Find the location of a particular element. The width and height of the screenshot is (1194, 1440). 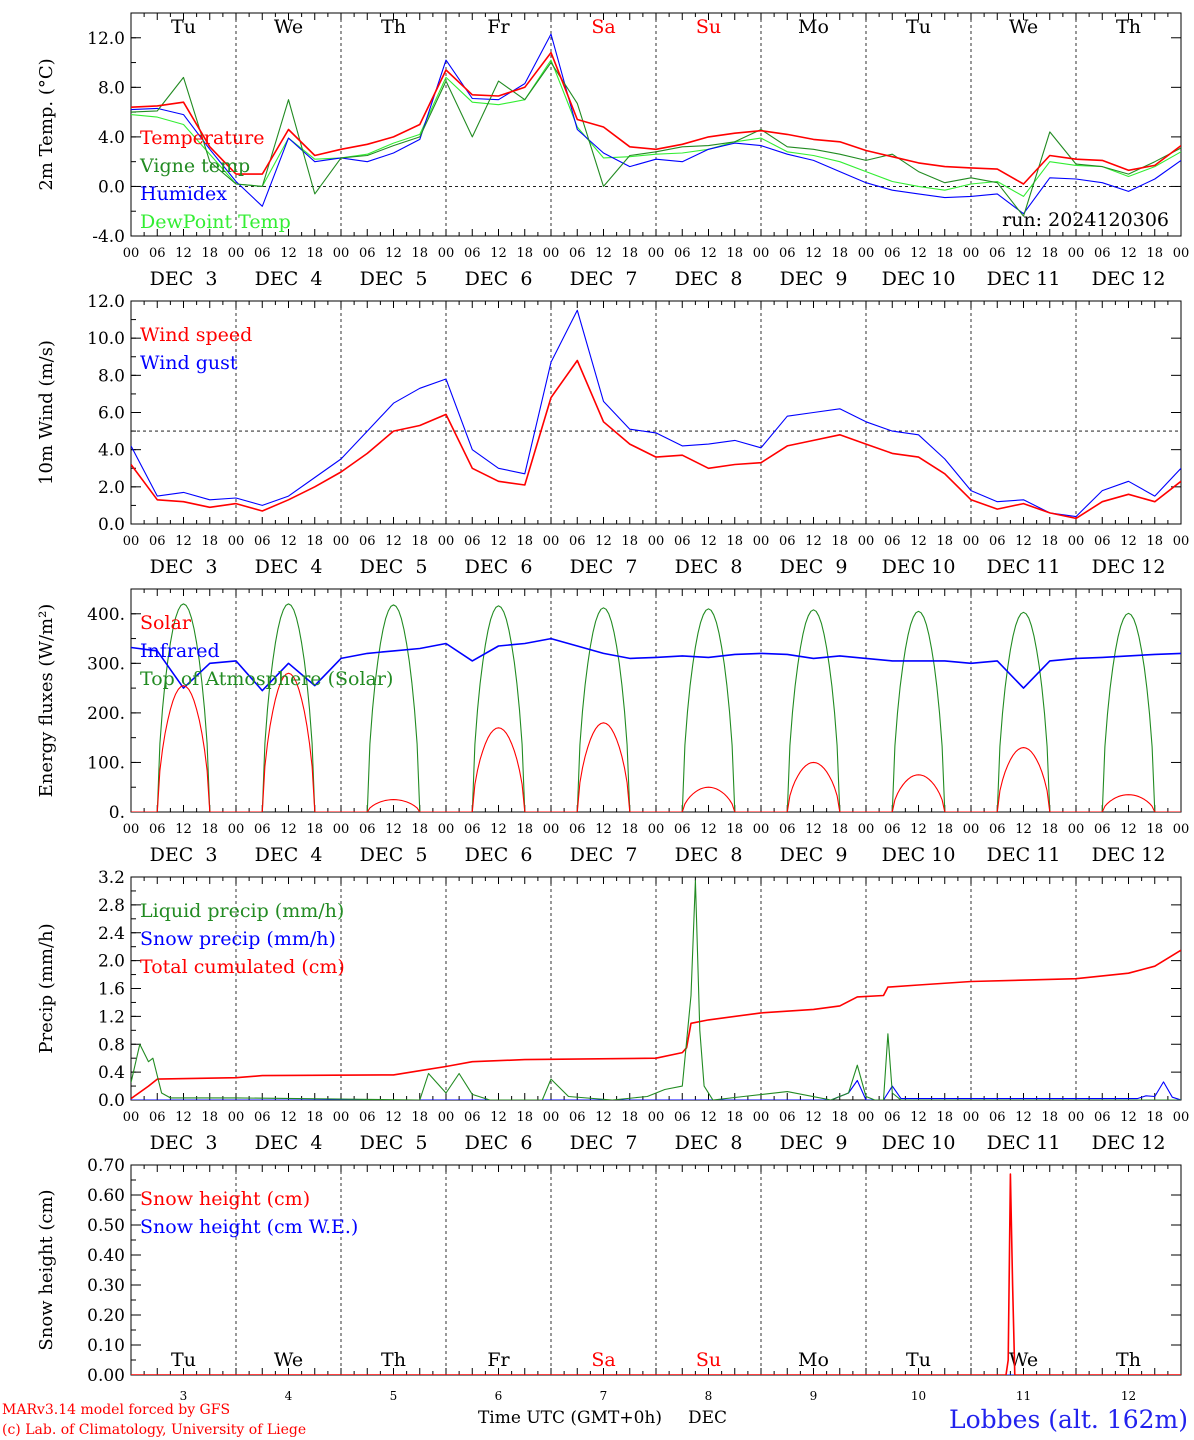

series-line-snow-height-cm is located at coordinates (656, 1274).